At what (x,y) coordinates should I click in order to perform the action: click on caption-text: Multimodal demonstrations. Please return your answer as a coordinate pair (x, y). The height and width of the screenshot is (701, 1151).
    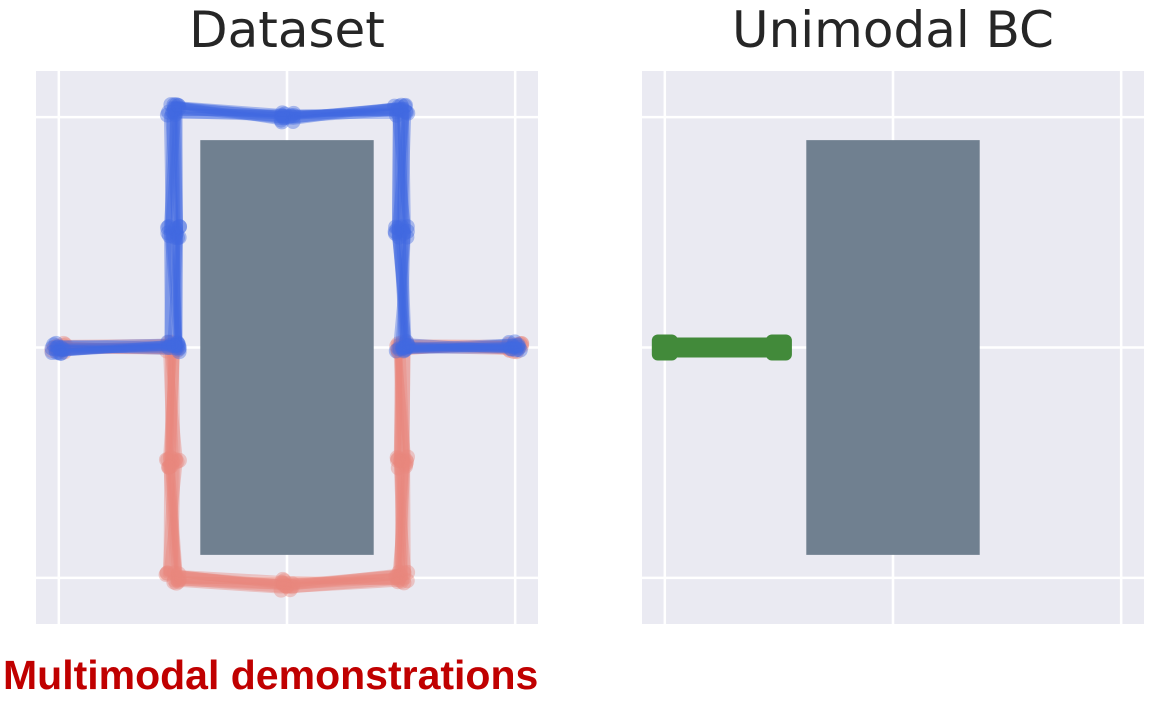
    Looking at the image, I should click on (271, 675).